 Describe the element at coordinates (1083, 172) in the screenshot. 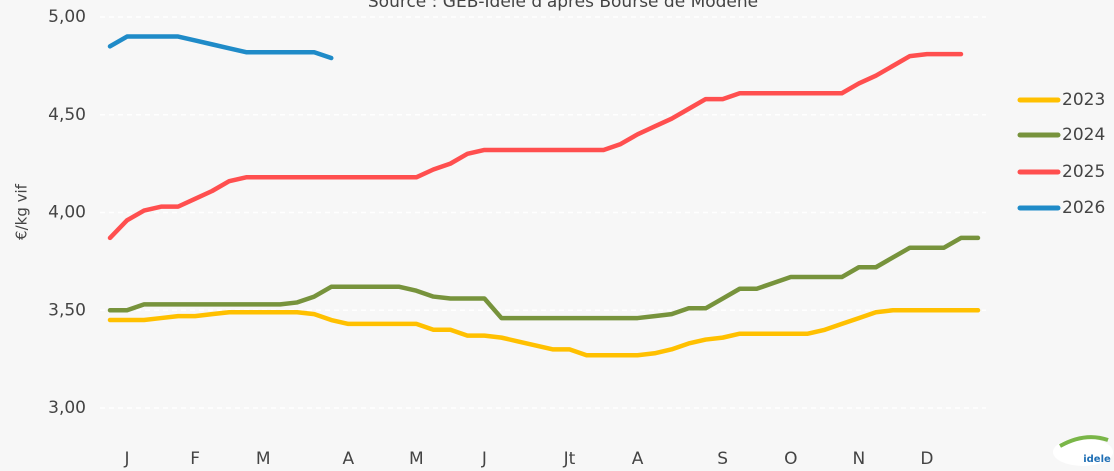

I see `legend-label: 2025` at that location.